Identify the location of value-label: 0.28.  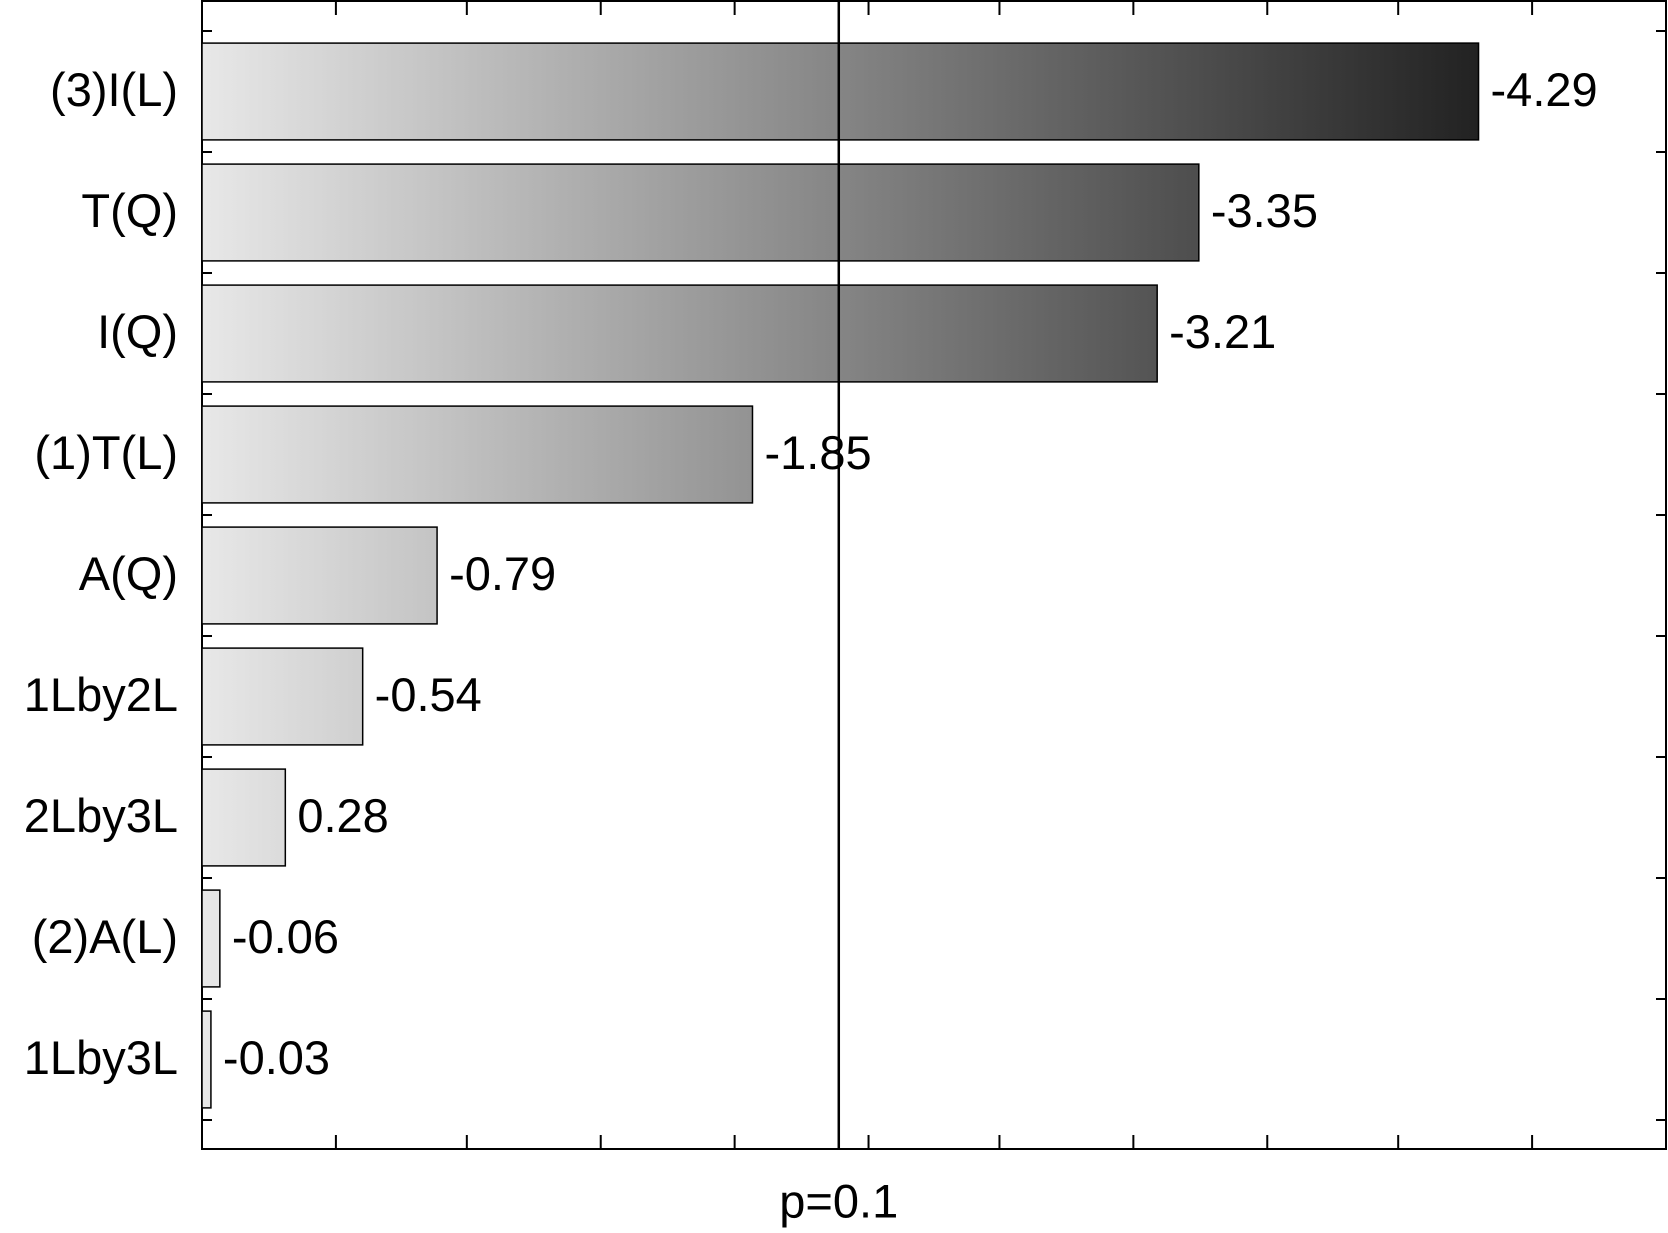
(342, 815).